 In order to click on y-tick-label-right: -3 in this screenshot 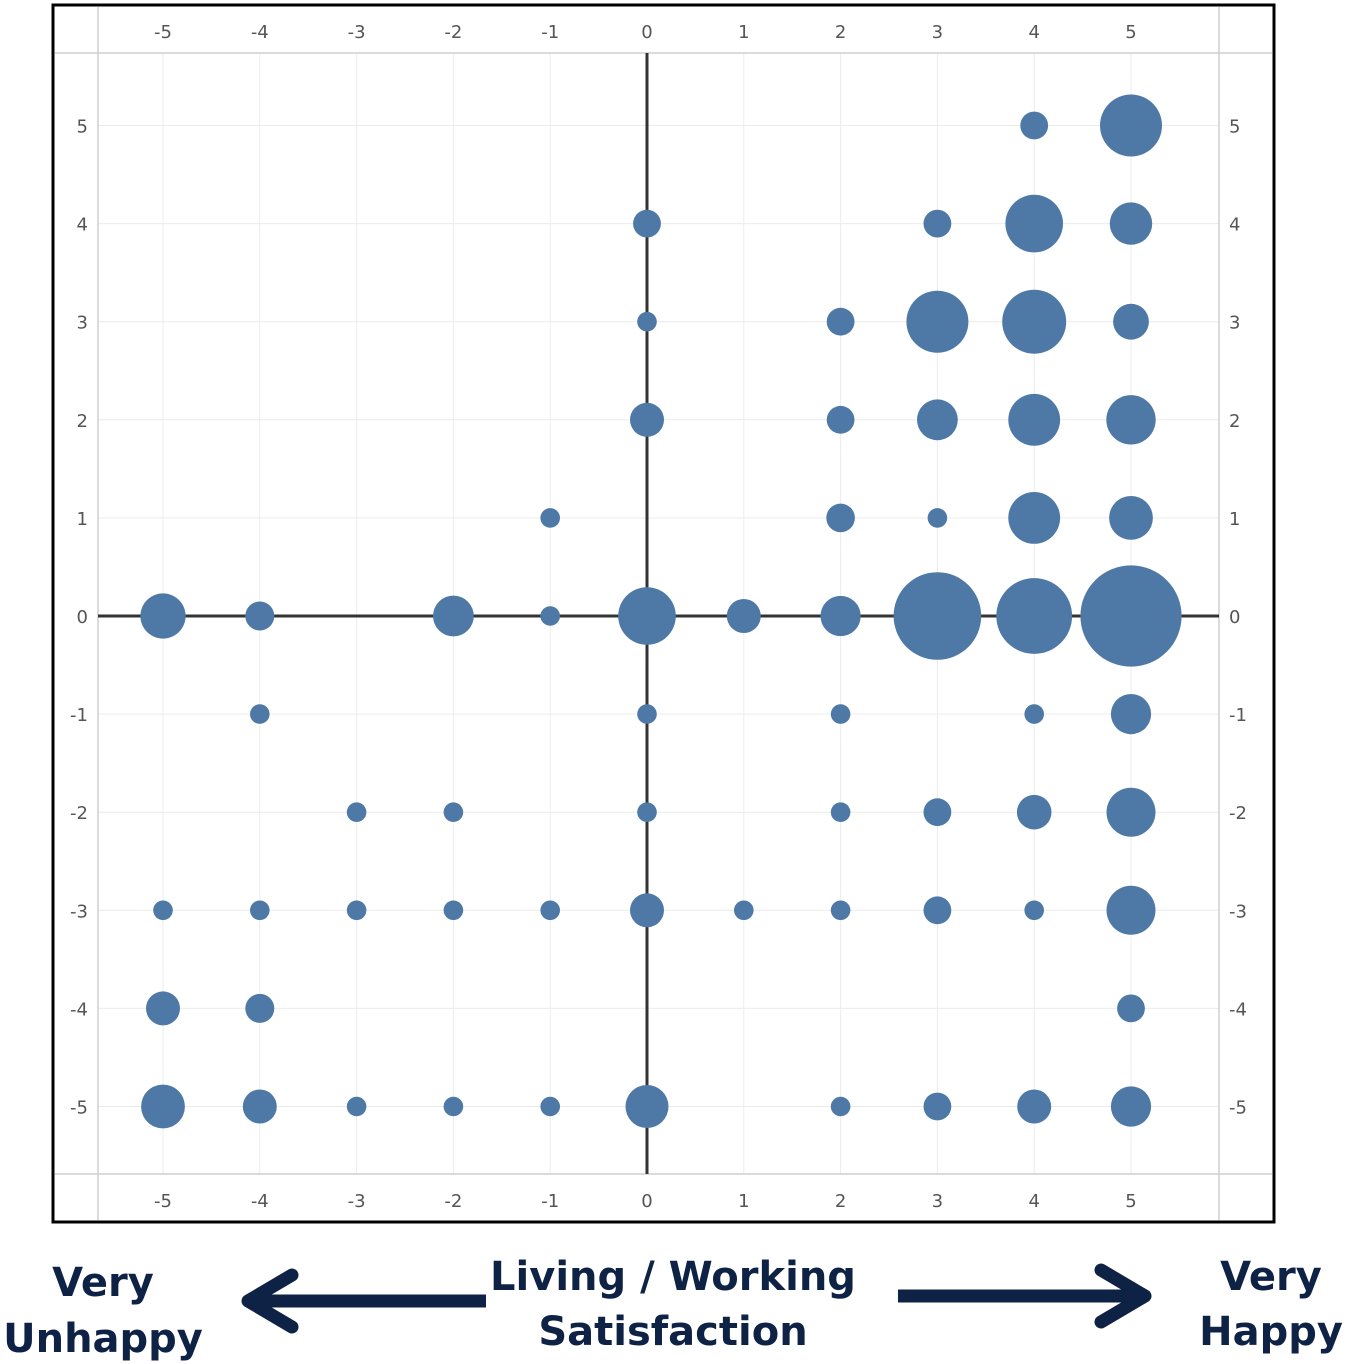, I will do `click(1238, 911)`.